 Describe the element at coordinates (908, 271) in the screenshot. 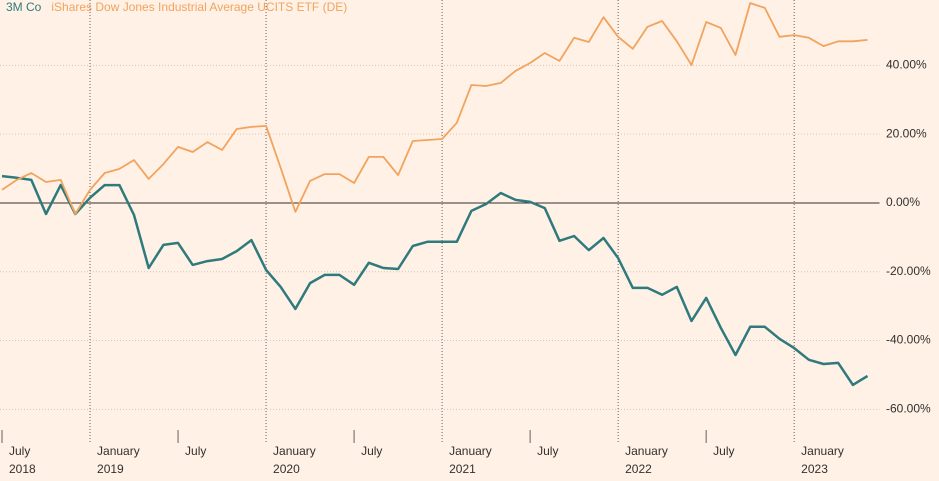

I see `y-tick-label: -20.00%` at that location.